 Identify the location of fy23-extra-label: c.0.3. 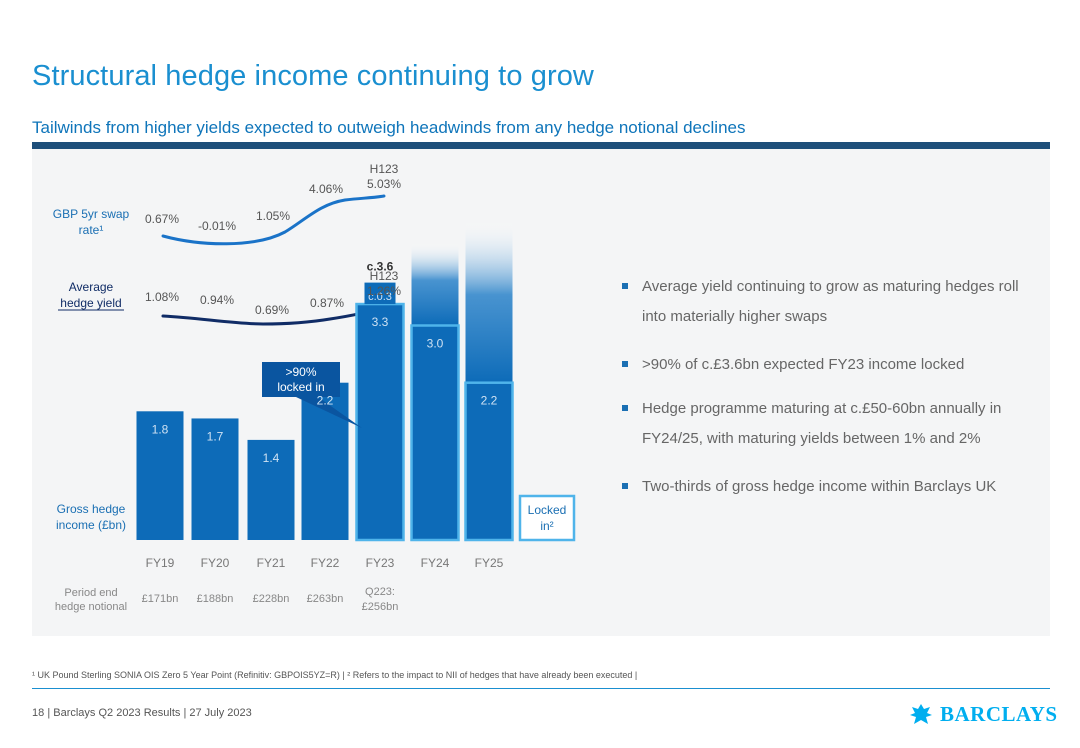
(380, 297).